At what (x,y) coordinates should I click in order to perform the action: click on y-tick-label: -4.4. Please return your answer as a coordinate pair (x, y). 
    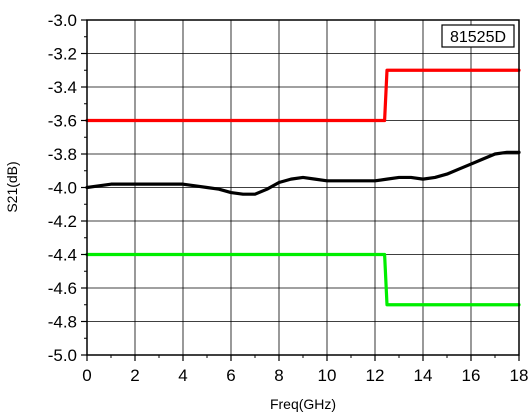
    Looking at the image, I should click on (62, 255).